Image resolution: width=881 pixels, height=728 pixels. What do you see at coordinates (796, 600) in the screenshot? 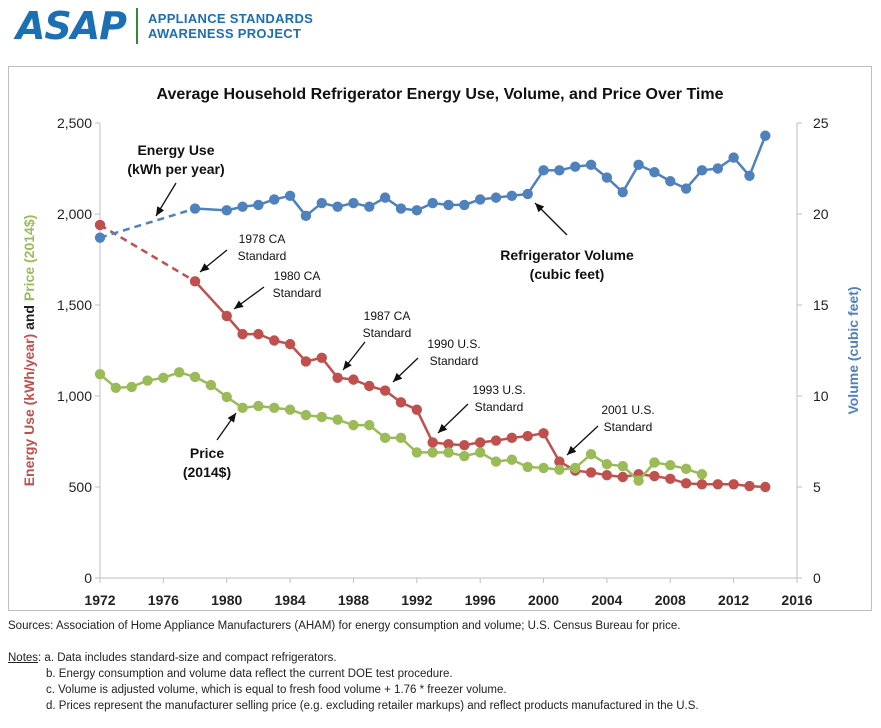
I see `x-tick-label: 2016` at bounding box center [796, 600].